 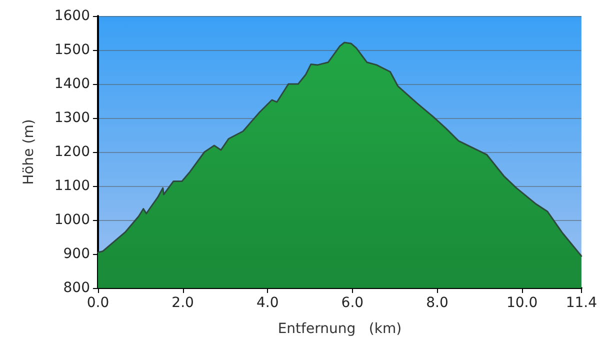 I want to click on y-tick-label: 1600, so click(x=72, y=16).